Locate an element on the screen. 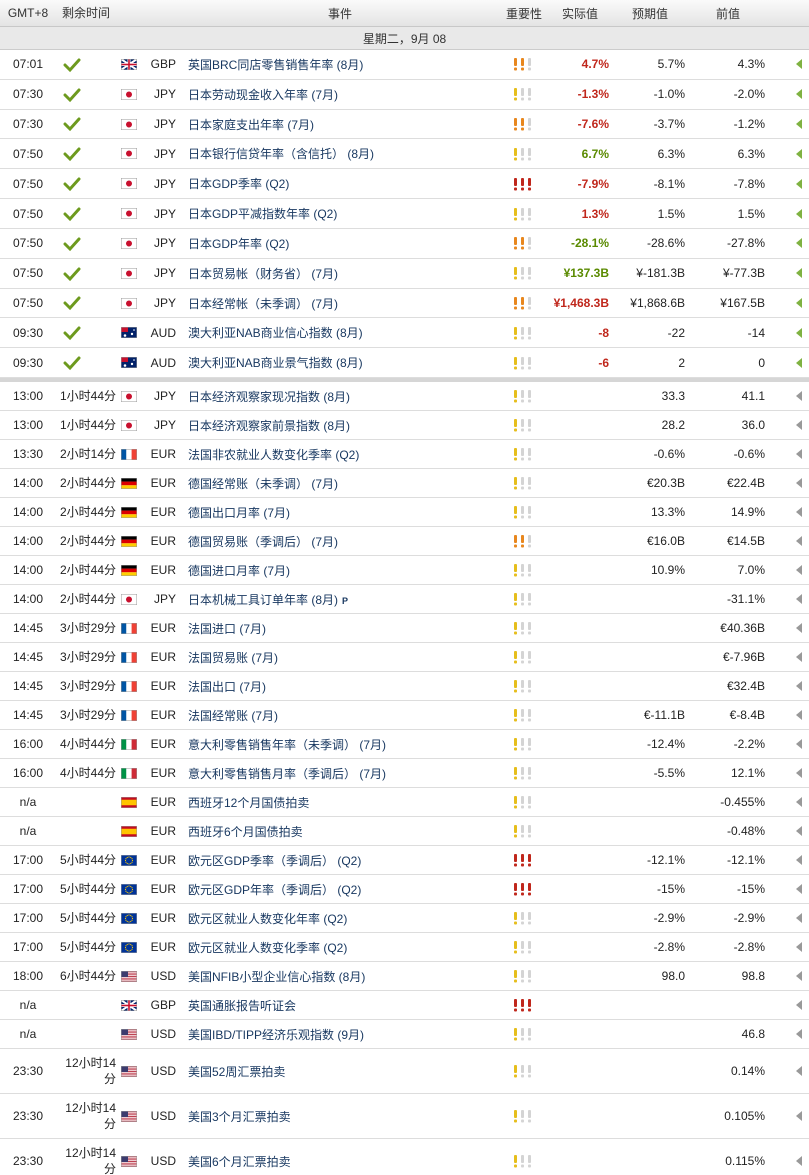 The image size is (809, 1175). event-row: 23:30 12小时14分 USD 美国52周汇票拍卖 0.14% is located at coordinates (404, 1072).